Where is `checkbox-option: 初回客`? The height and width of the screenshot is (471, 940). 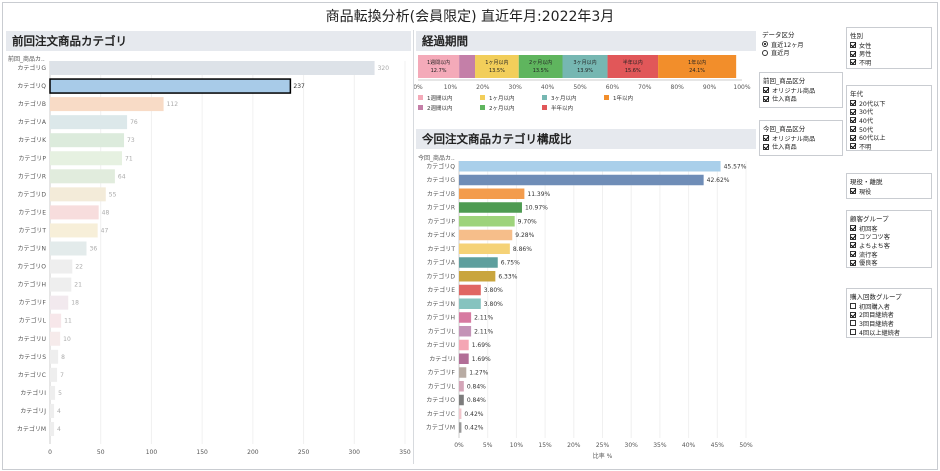 checkbox-option: 初回客 is located at coordinates (889, 228).